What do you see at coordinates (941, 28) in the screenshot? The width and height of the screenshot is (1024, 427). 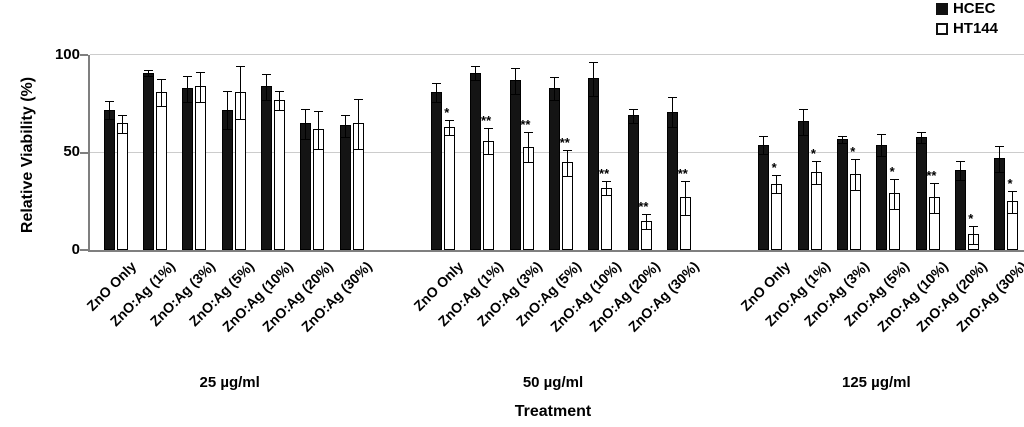 I see `ht144-open-swatch-icon` at bounding box center [941, 28].